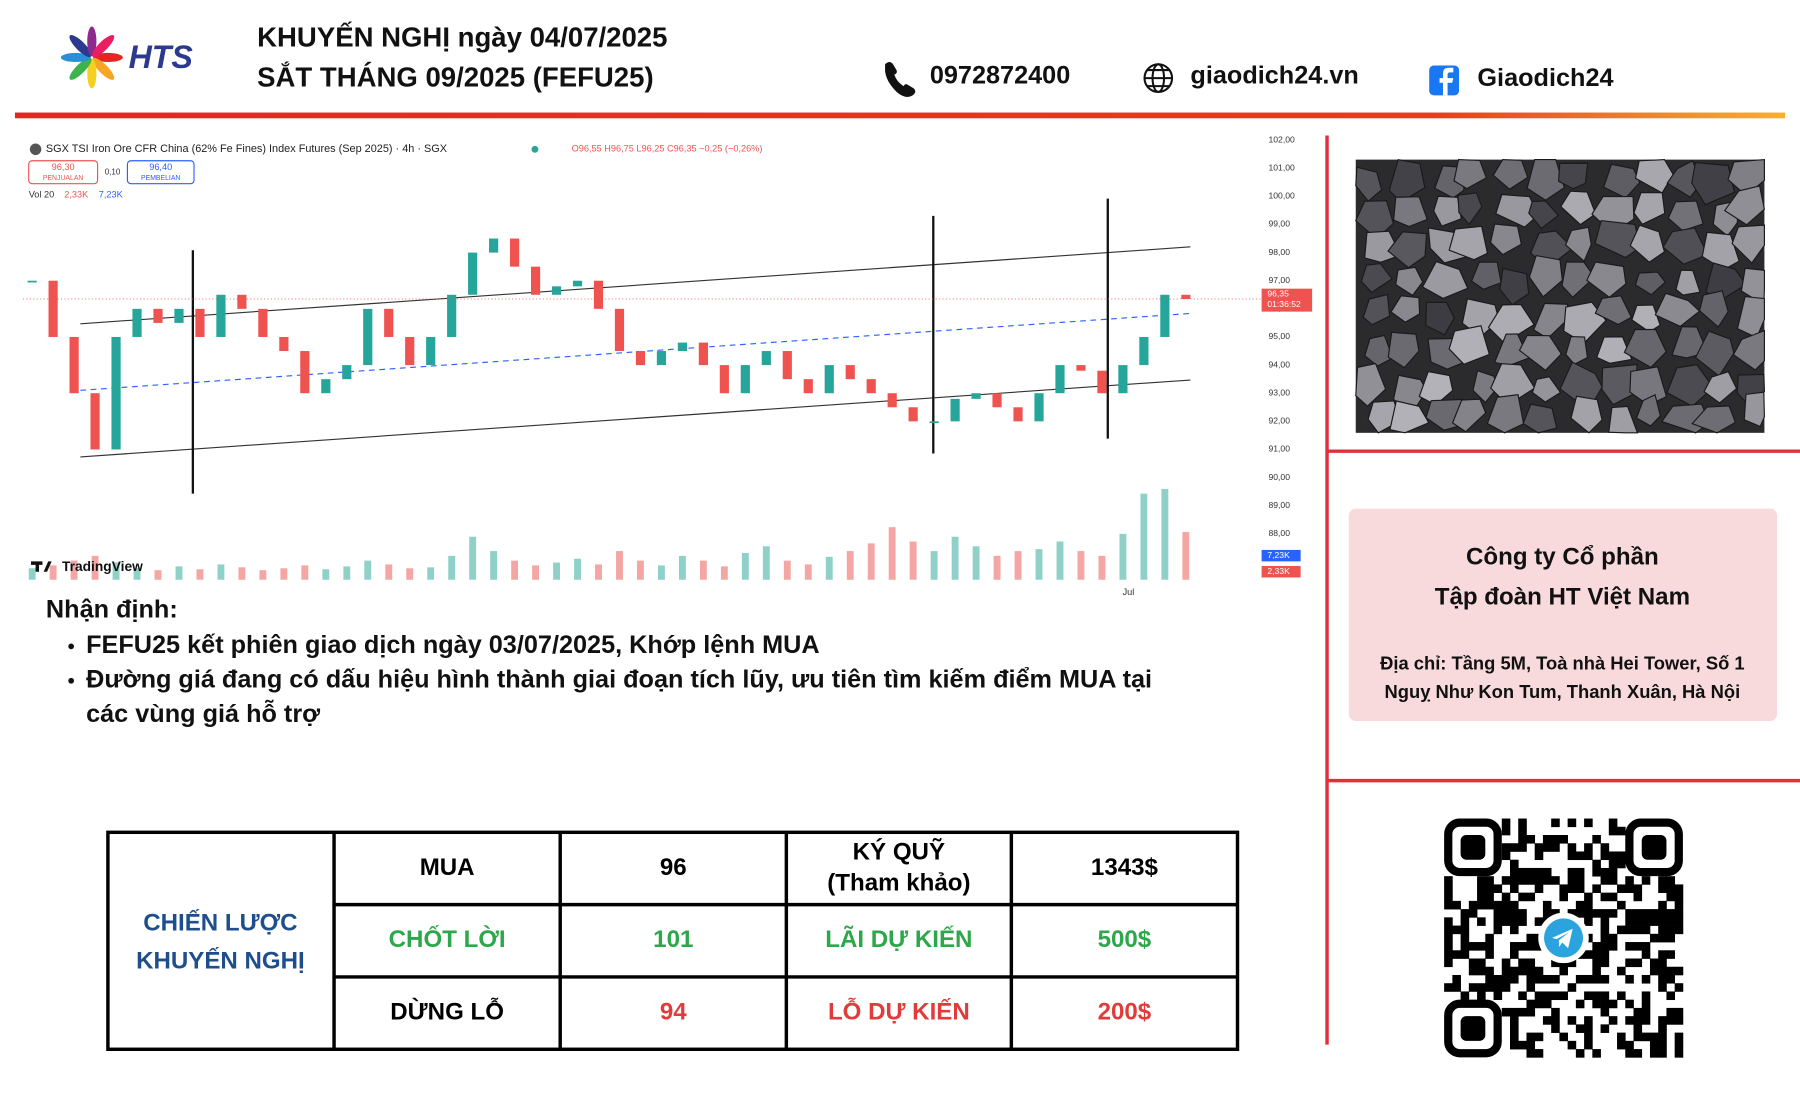  Describe the element at coordinates (71, 646) in the screenshot. I see `bullet-dot` at that location.